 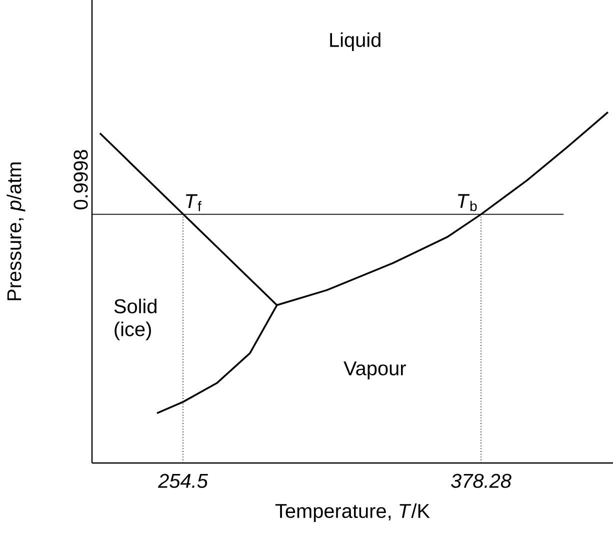 I want to click on text: 0.9998, so click(x=81, y=180).